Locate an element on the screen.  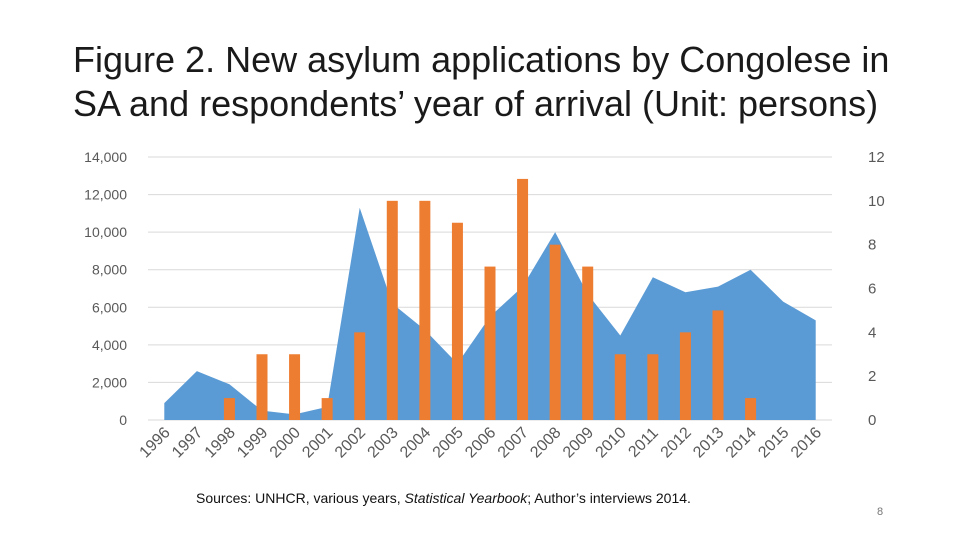
x-tick-label: 2009 is located at coordinates (578, 442).